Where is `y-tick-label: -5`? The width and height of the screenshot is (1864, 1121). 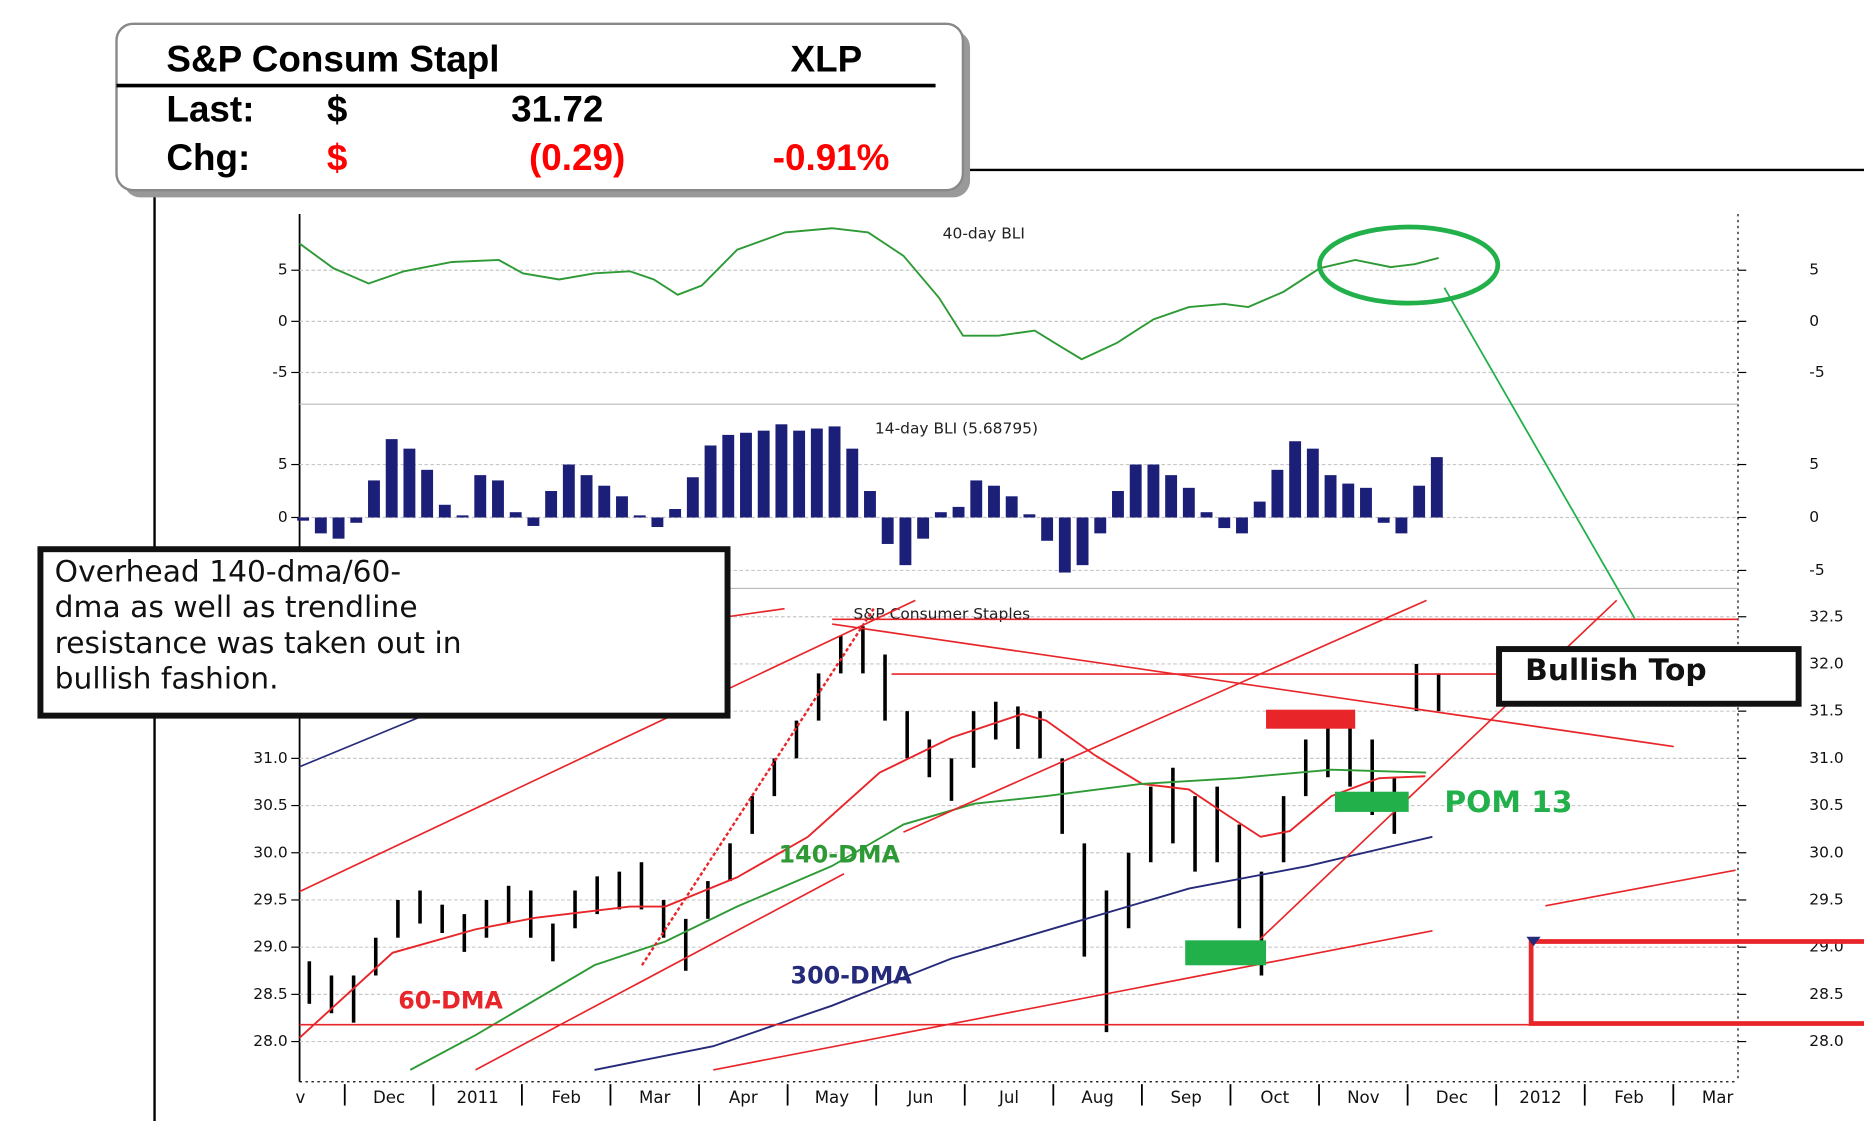
y-tick-label: -5 is located at coordinates (279, 372).